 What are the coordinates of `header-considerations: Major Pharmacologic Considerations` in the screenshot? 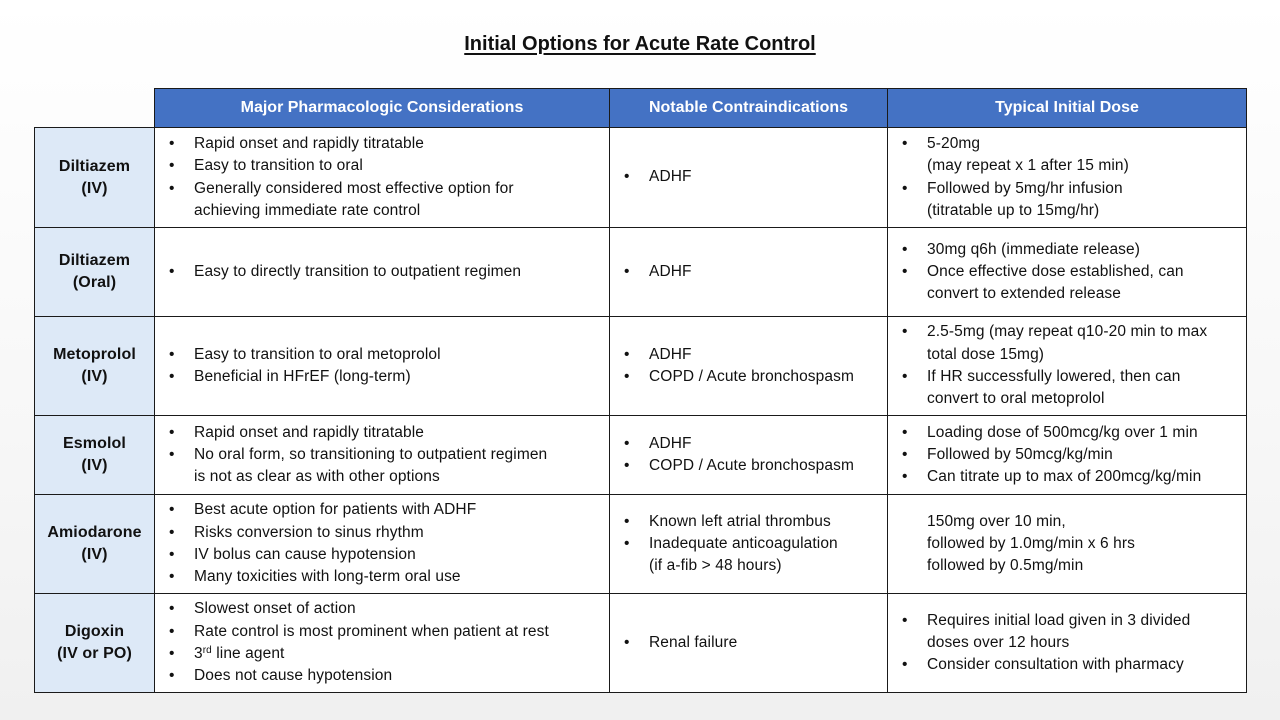 It's located at (382, 108).